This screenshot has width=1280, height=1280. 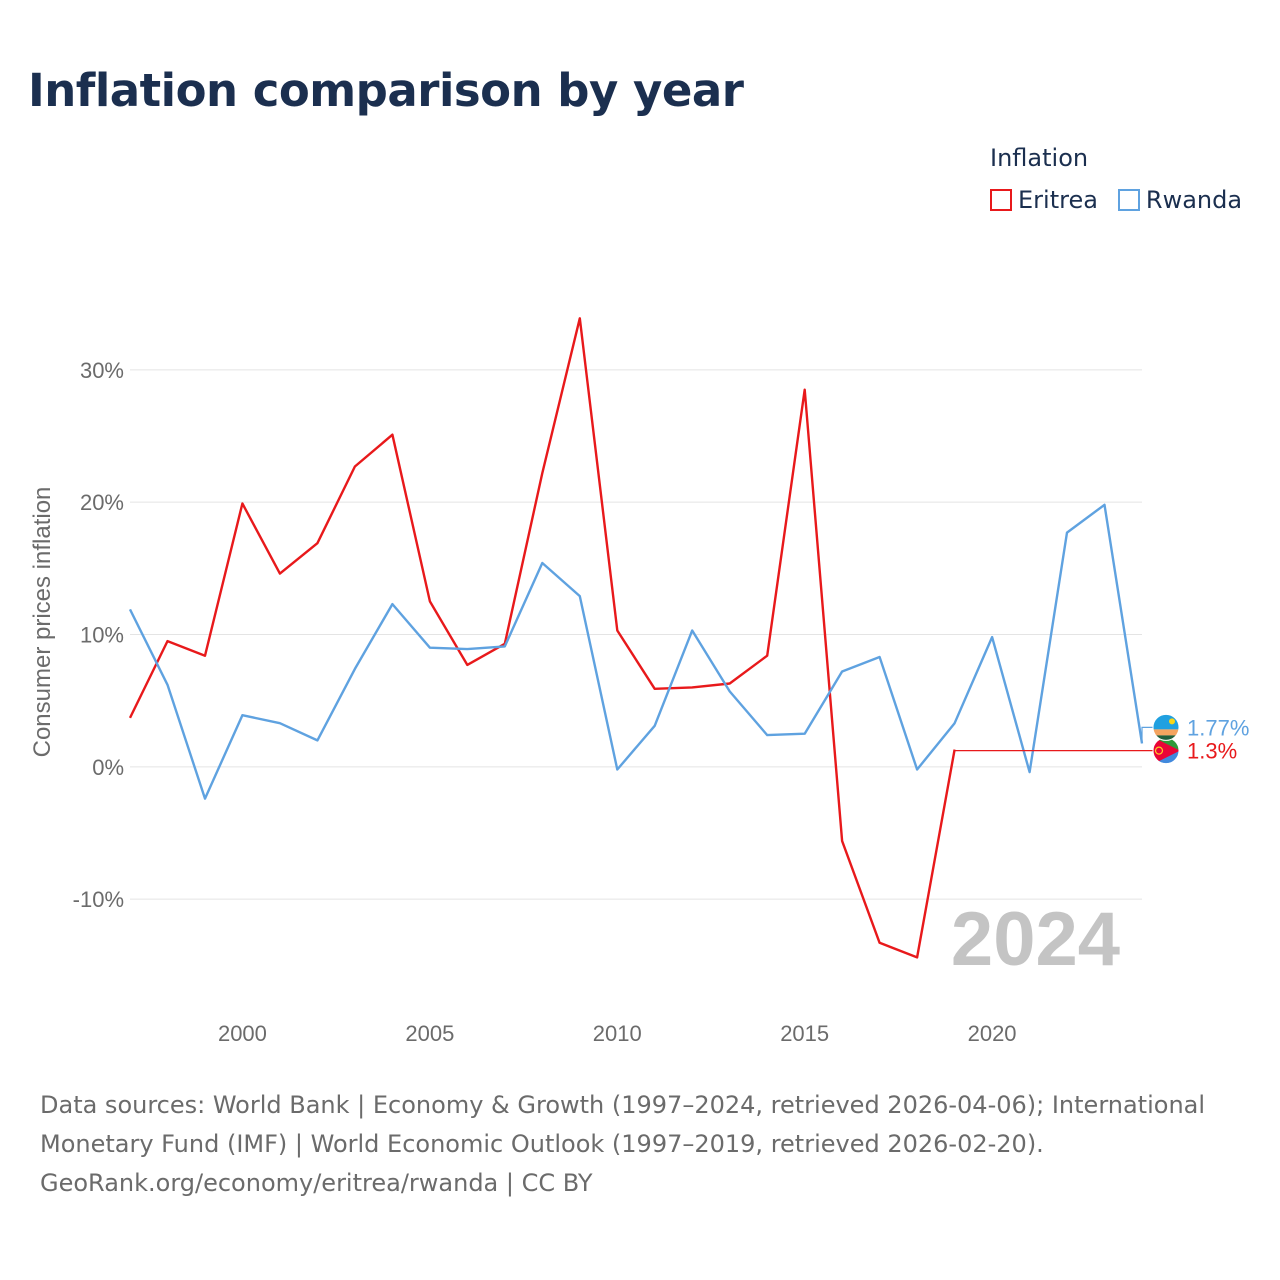 I want to click on year-watermark: 2024, so click(x=1035, y=939).